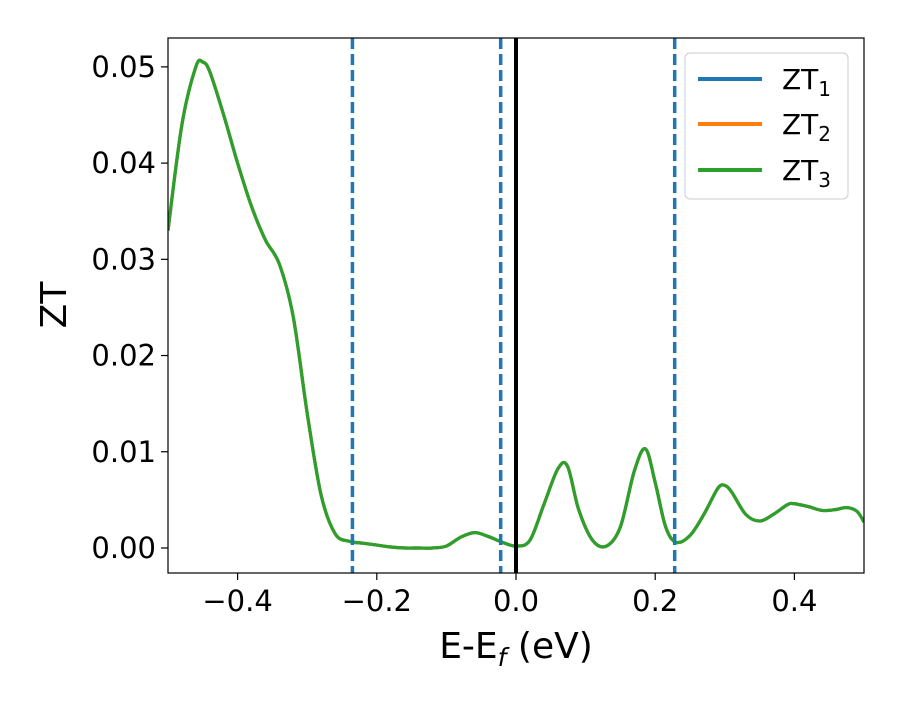 The width and height of the screenshot is (900, 705). I want to click on legend: ZT1 ZT2 ZT3, so click(766, 126).